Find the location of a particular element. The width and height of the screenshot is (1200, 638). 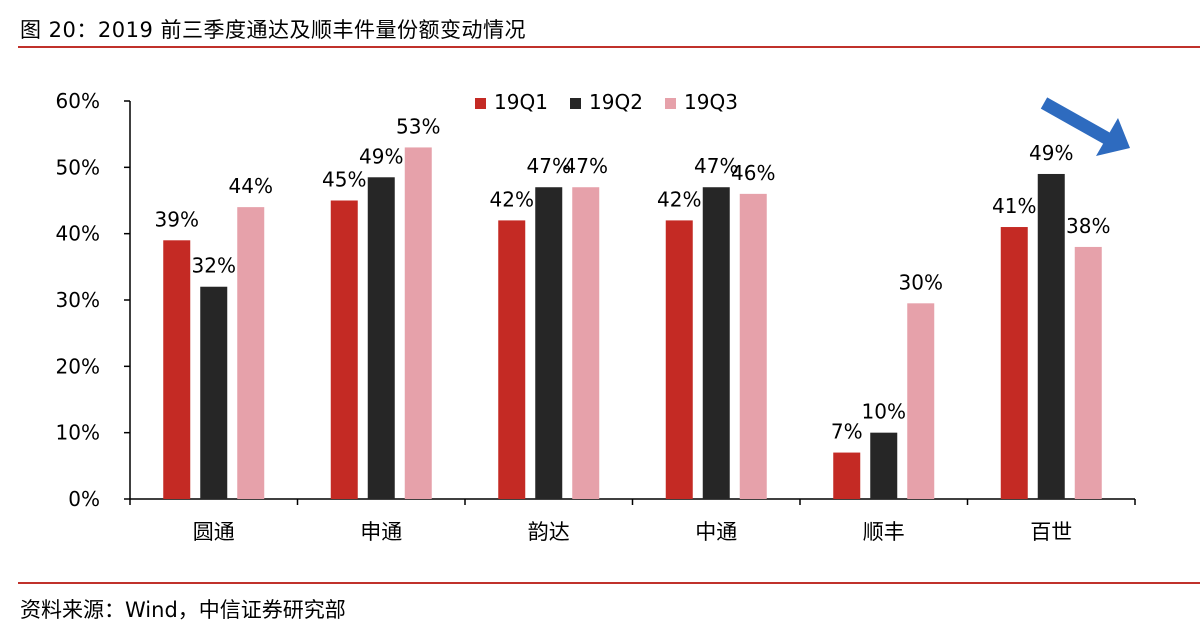

legend-swatch-19q3 is located at coordinates (670, 103).